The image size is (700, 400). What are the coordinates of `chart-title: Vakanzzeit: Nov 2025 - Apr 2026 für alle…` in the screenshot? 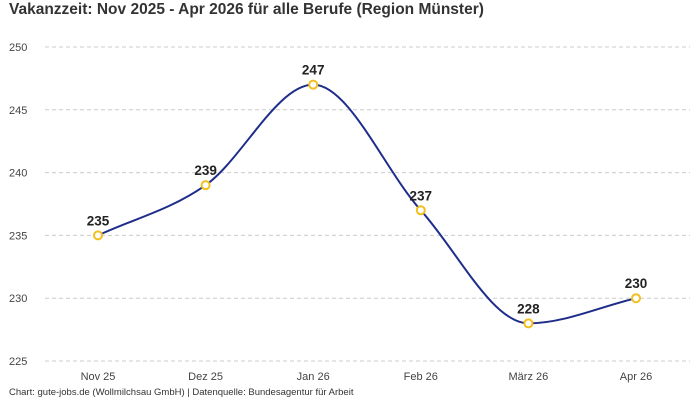 It's located at (246, 9).